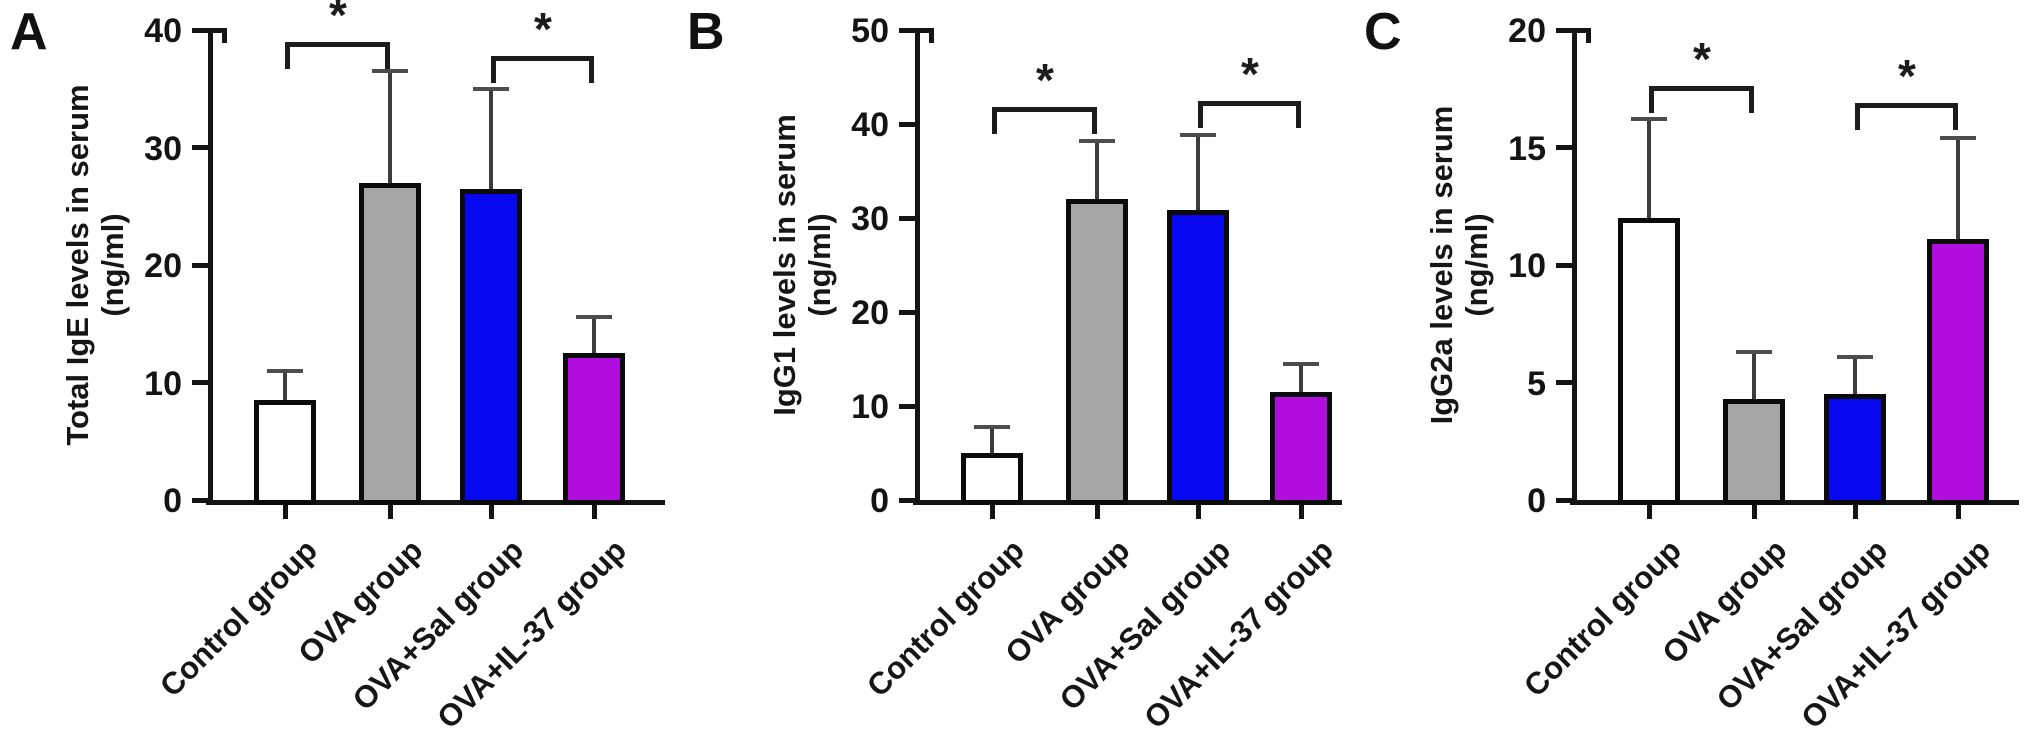 The height and width of the screenshot is (735, 2031). What do you see at coordinates (1536, 384) in the screenshot?
I see `y-tick-label: 5` at bounding box center [1536, 384].